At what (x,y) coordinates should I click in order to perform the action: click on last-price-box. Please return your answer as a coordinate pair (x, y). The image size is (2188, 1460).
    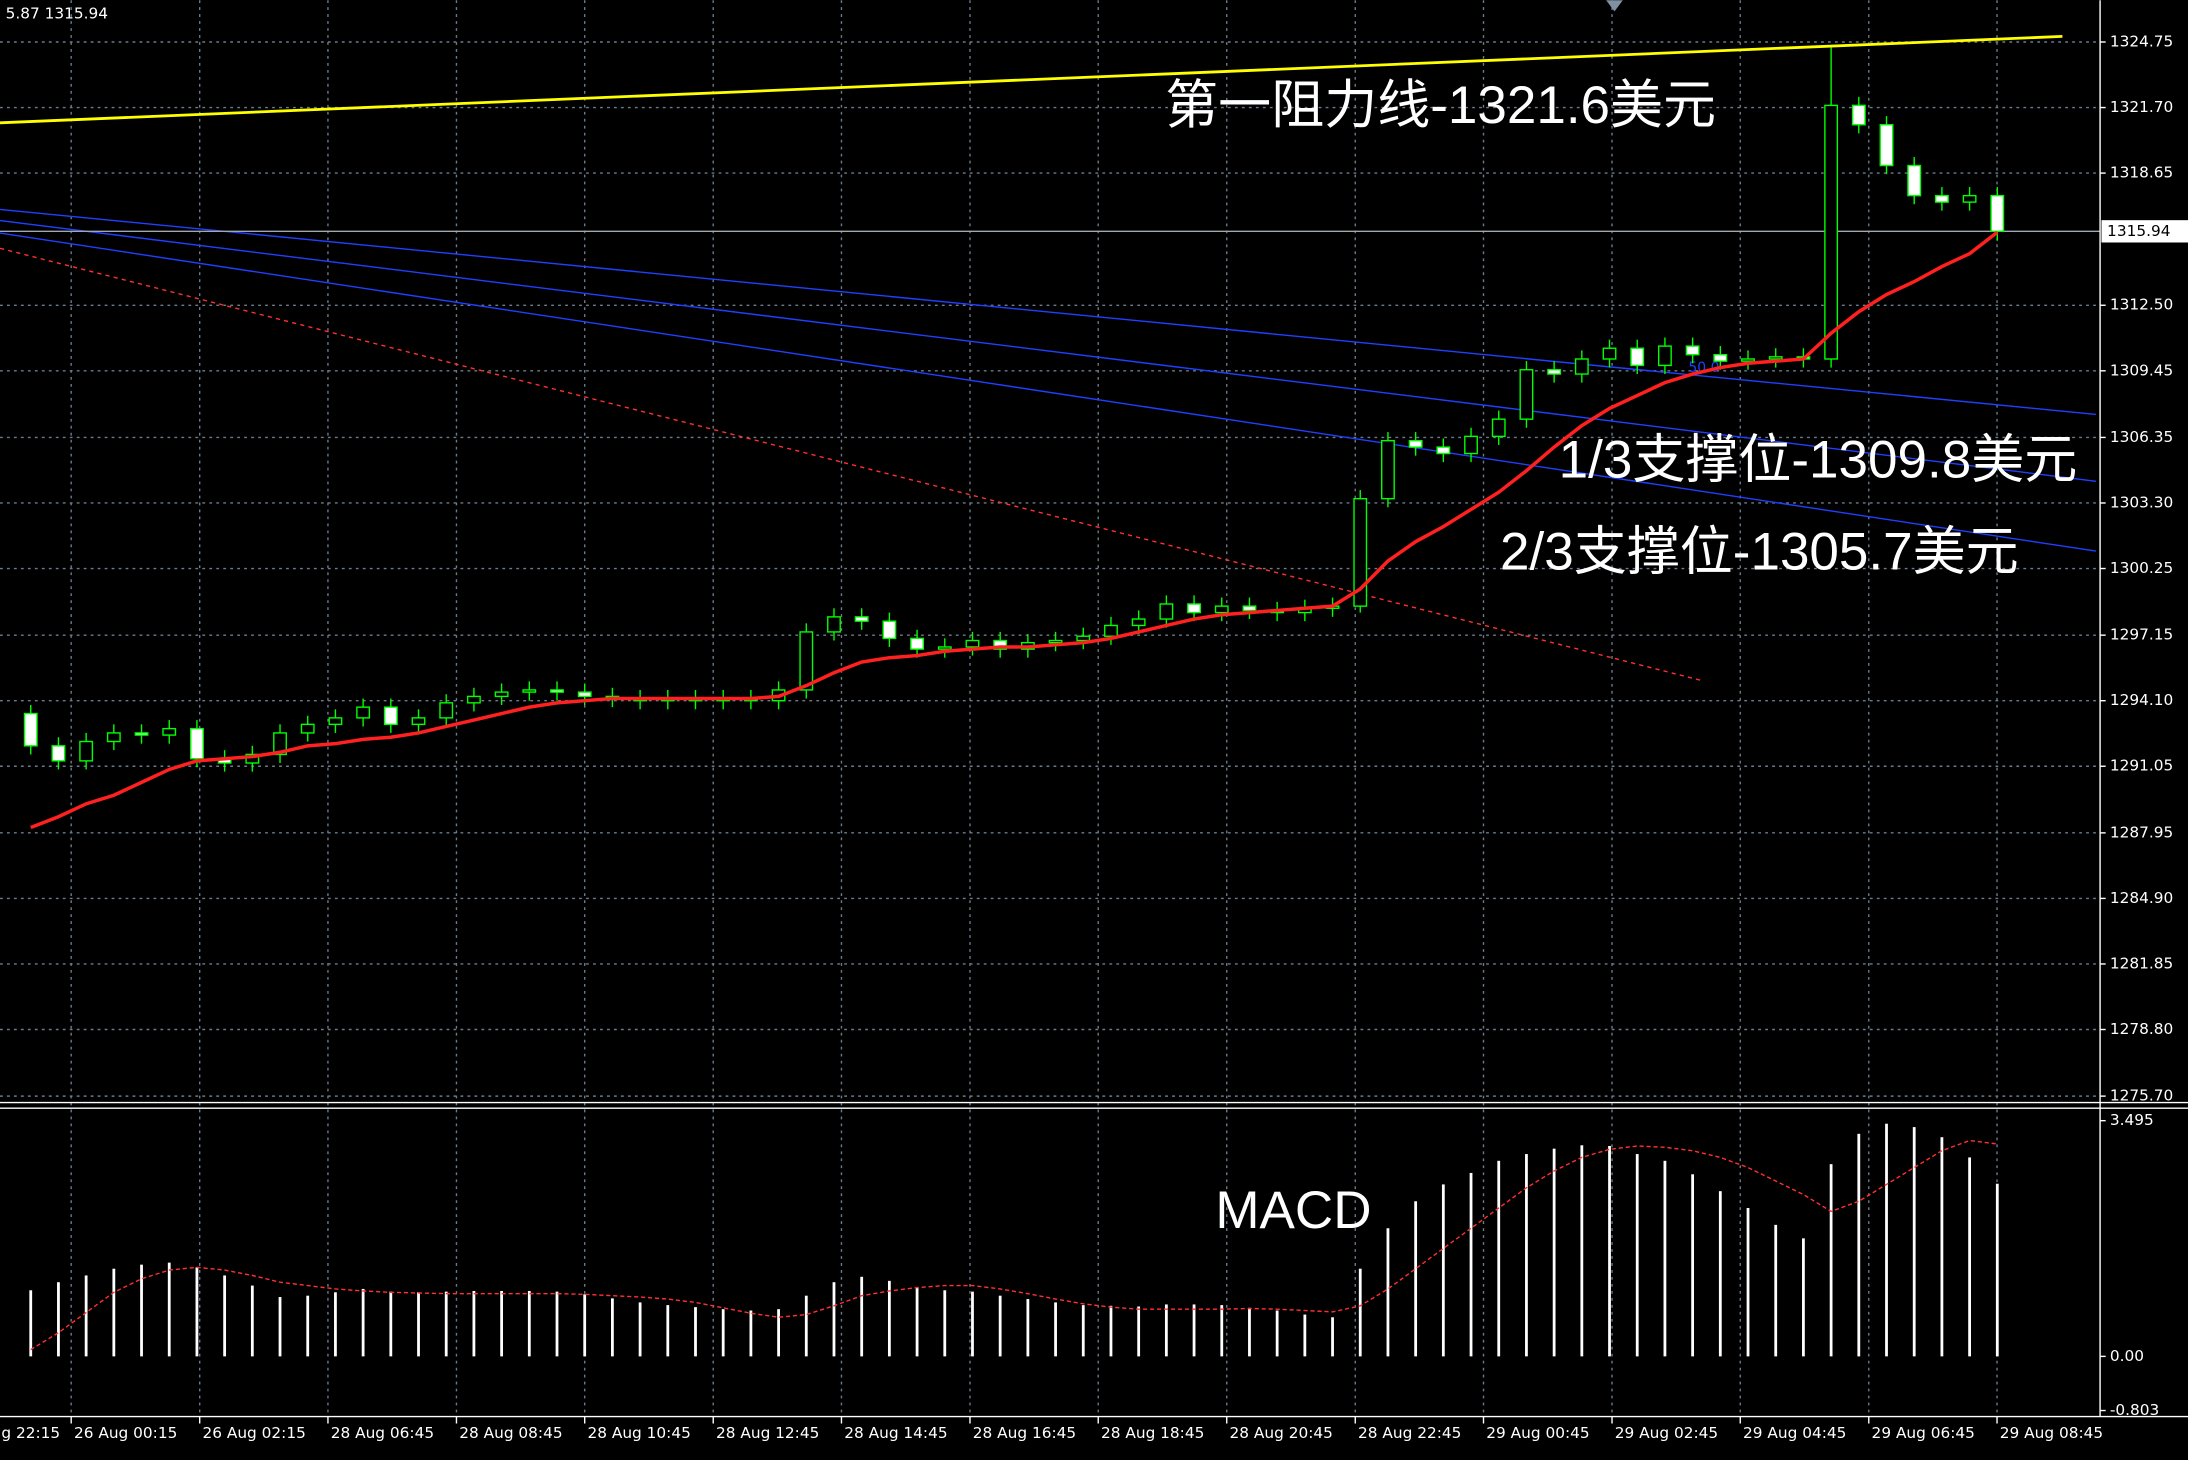
    Looking at the image, I should click on (2144, 231).